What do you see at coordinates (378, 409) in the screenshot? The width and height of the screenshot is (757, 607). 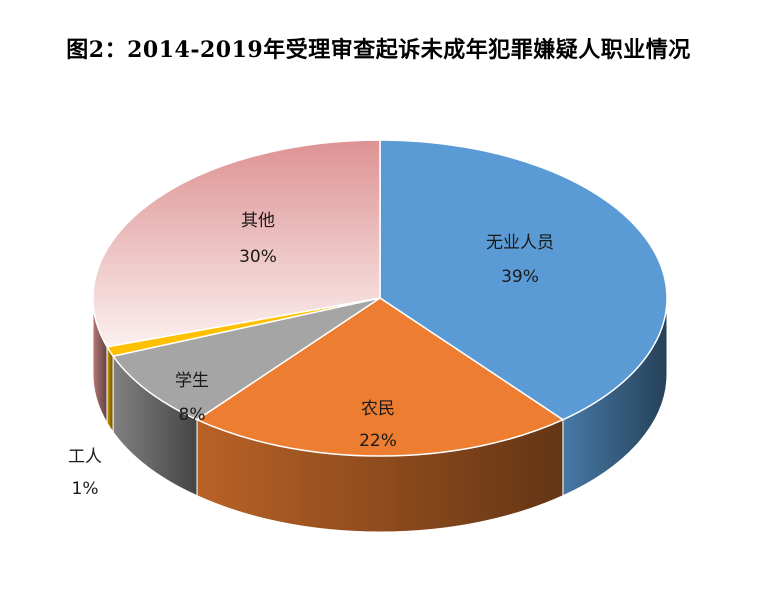 I see `slice-农民-label: 农民` at bounding box center [378, 409].